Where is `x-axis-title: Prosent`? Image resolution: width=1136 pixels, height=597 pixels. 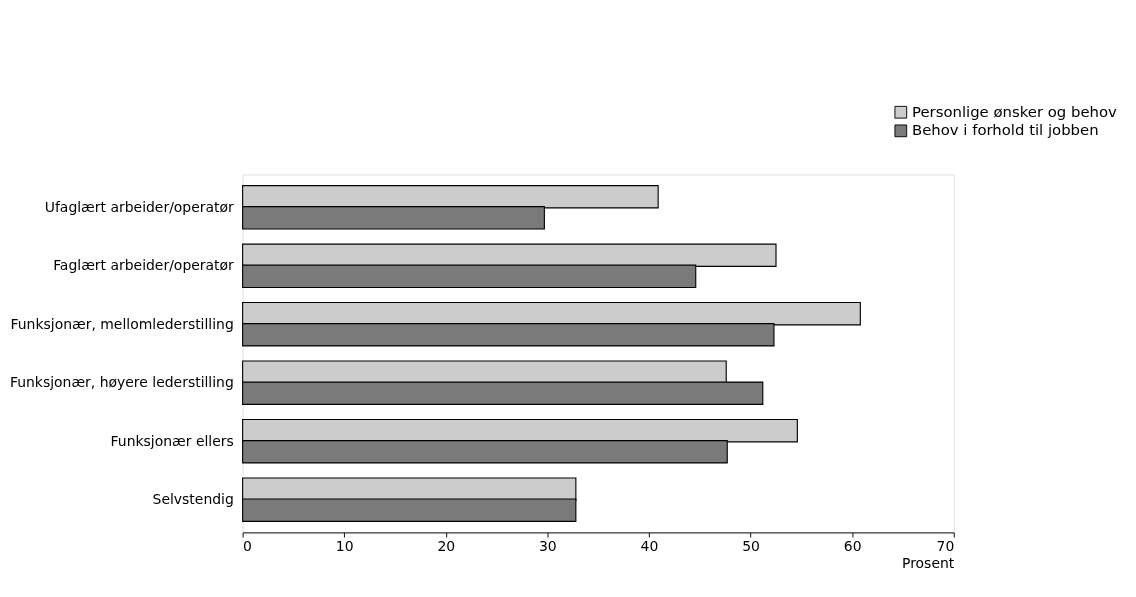 x-axis-title: Prosent is located at coordinates (928, 563).